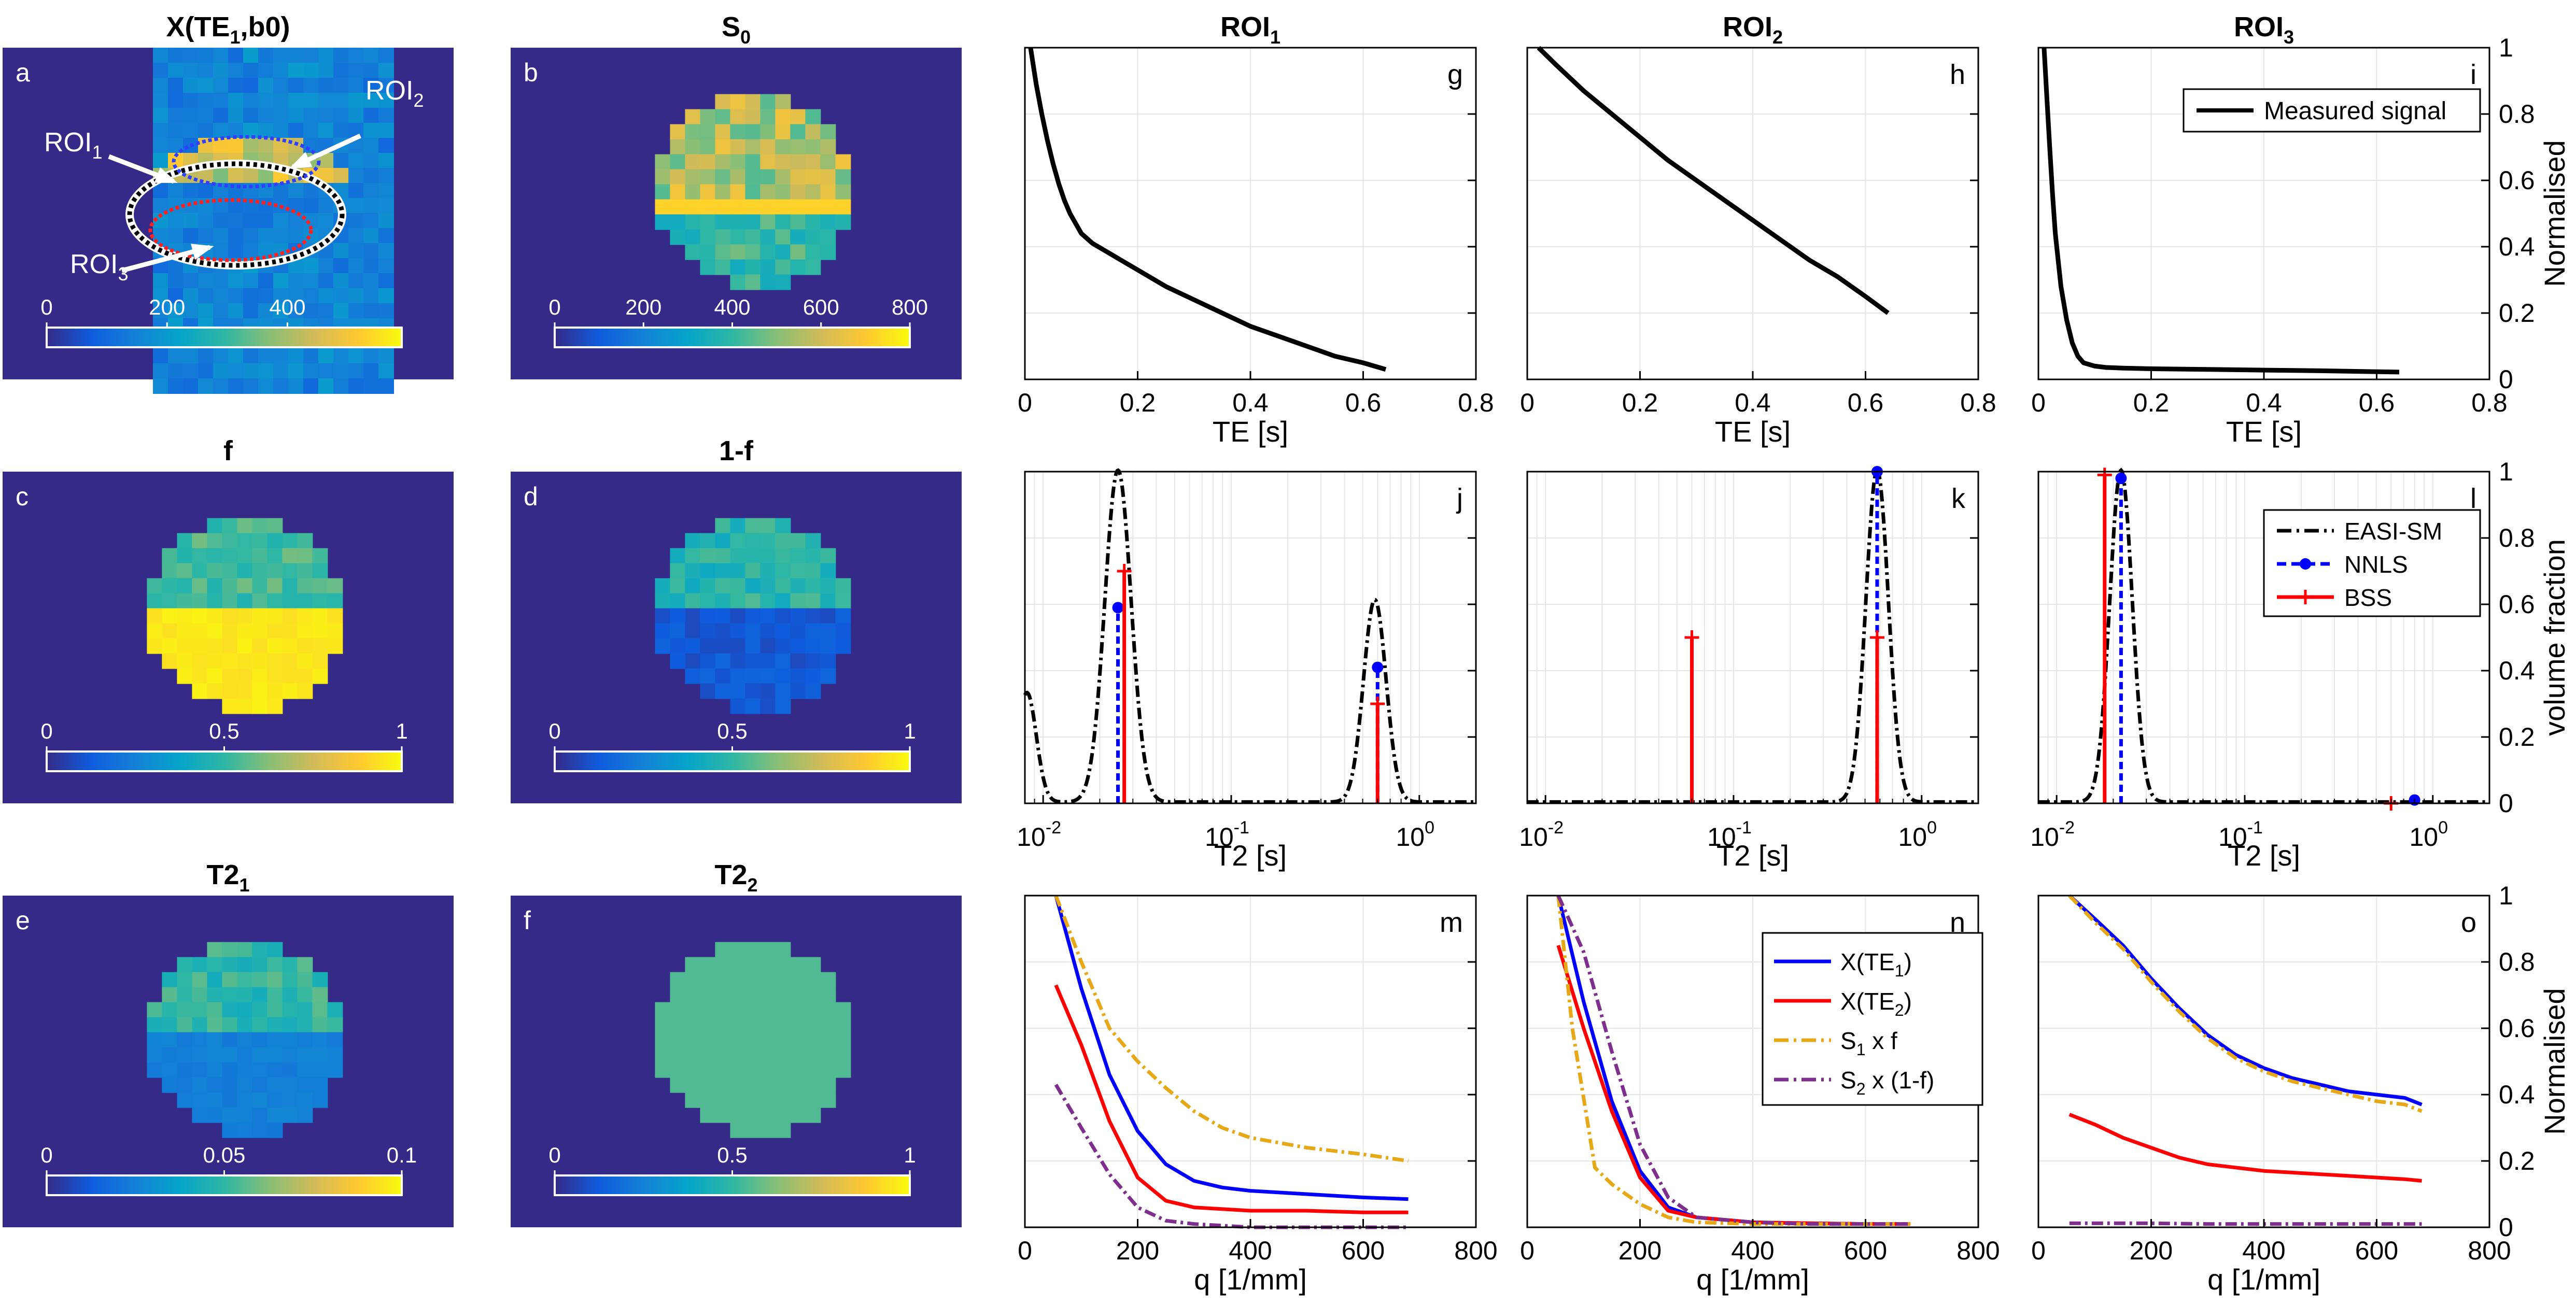 The image size is (2576, 1304). What do you see at coordinates (301, 160) in the screenshot?
I see `roi-arrowhead` at bounding box center [301, 160].